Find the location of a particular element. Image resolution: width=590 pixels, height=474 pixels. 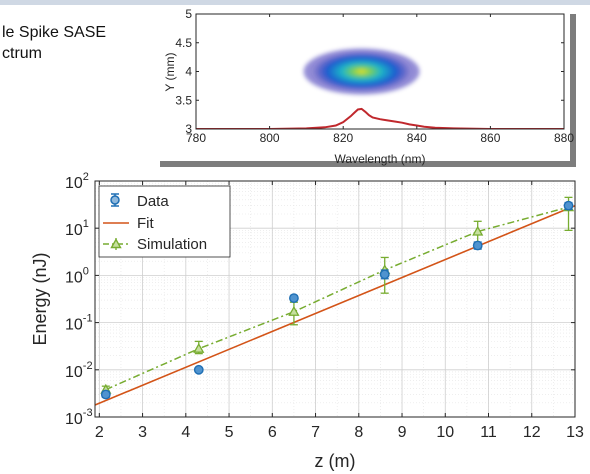

main-y-tick-label: 10¹ is located at coordinates (77, 228).